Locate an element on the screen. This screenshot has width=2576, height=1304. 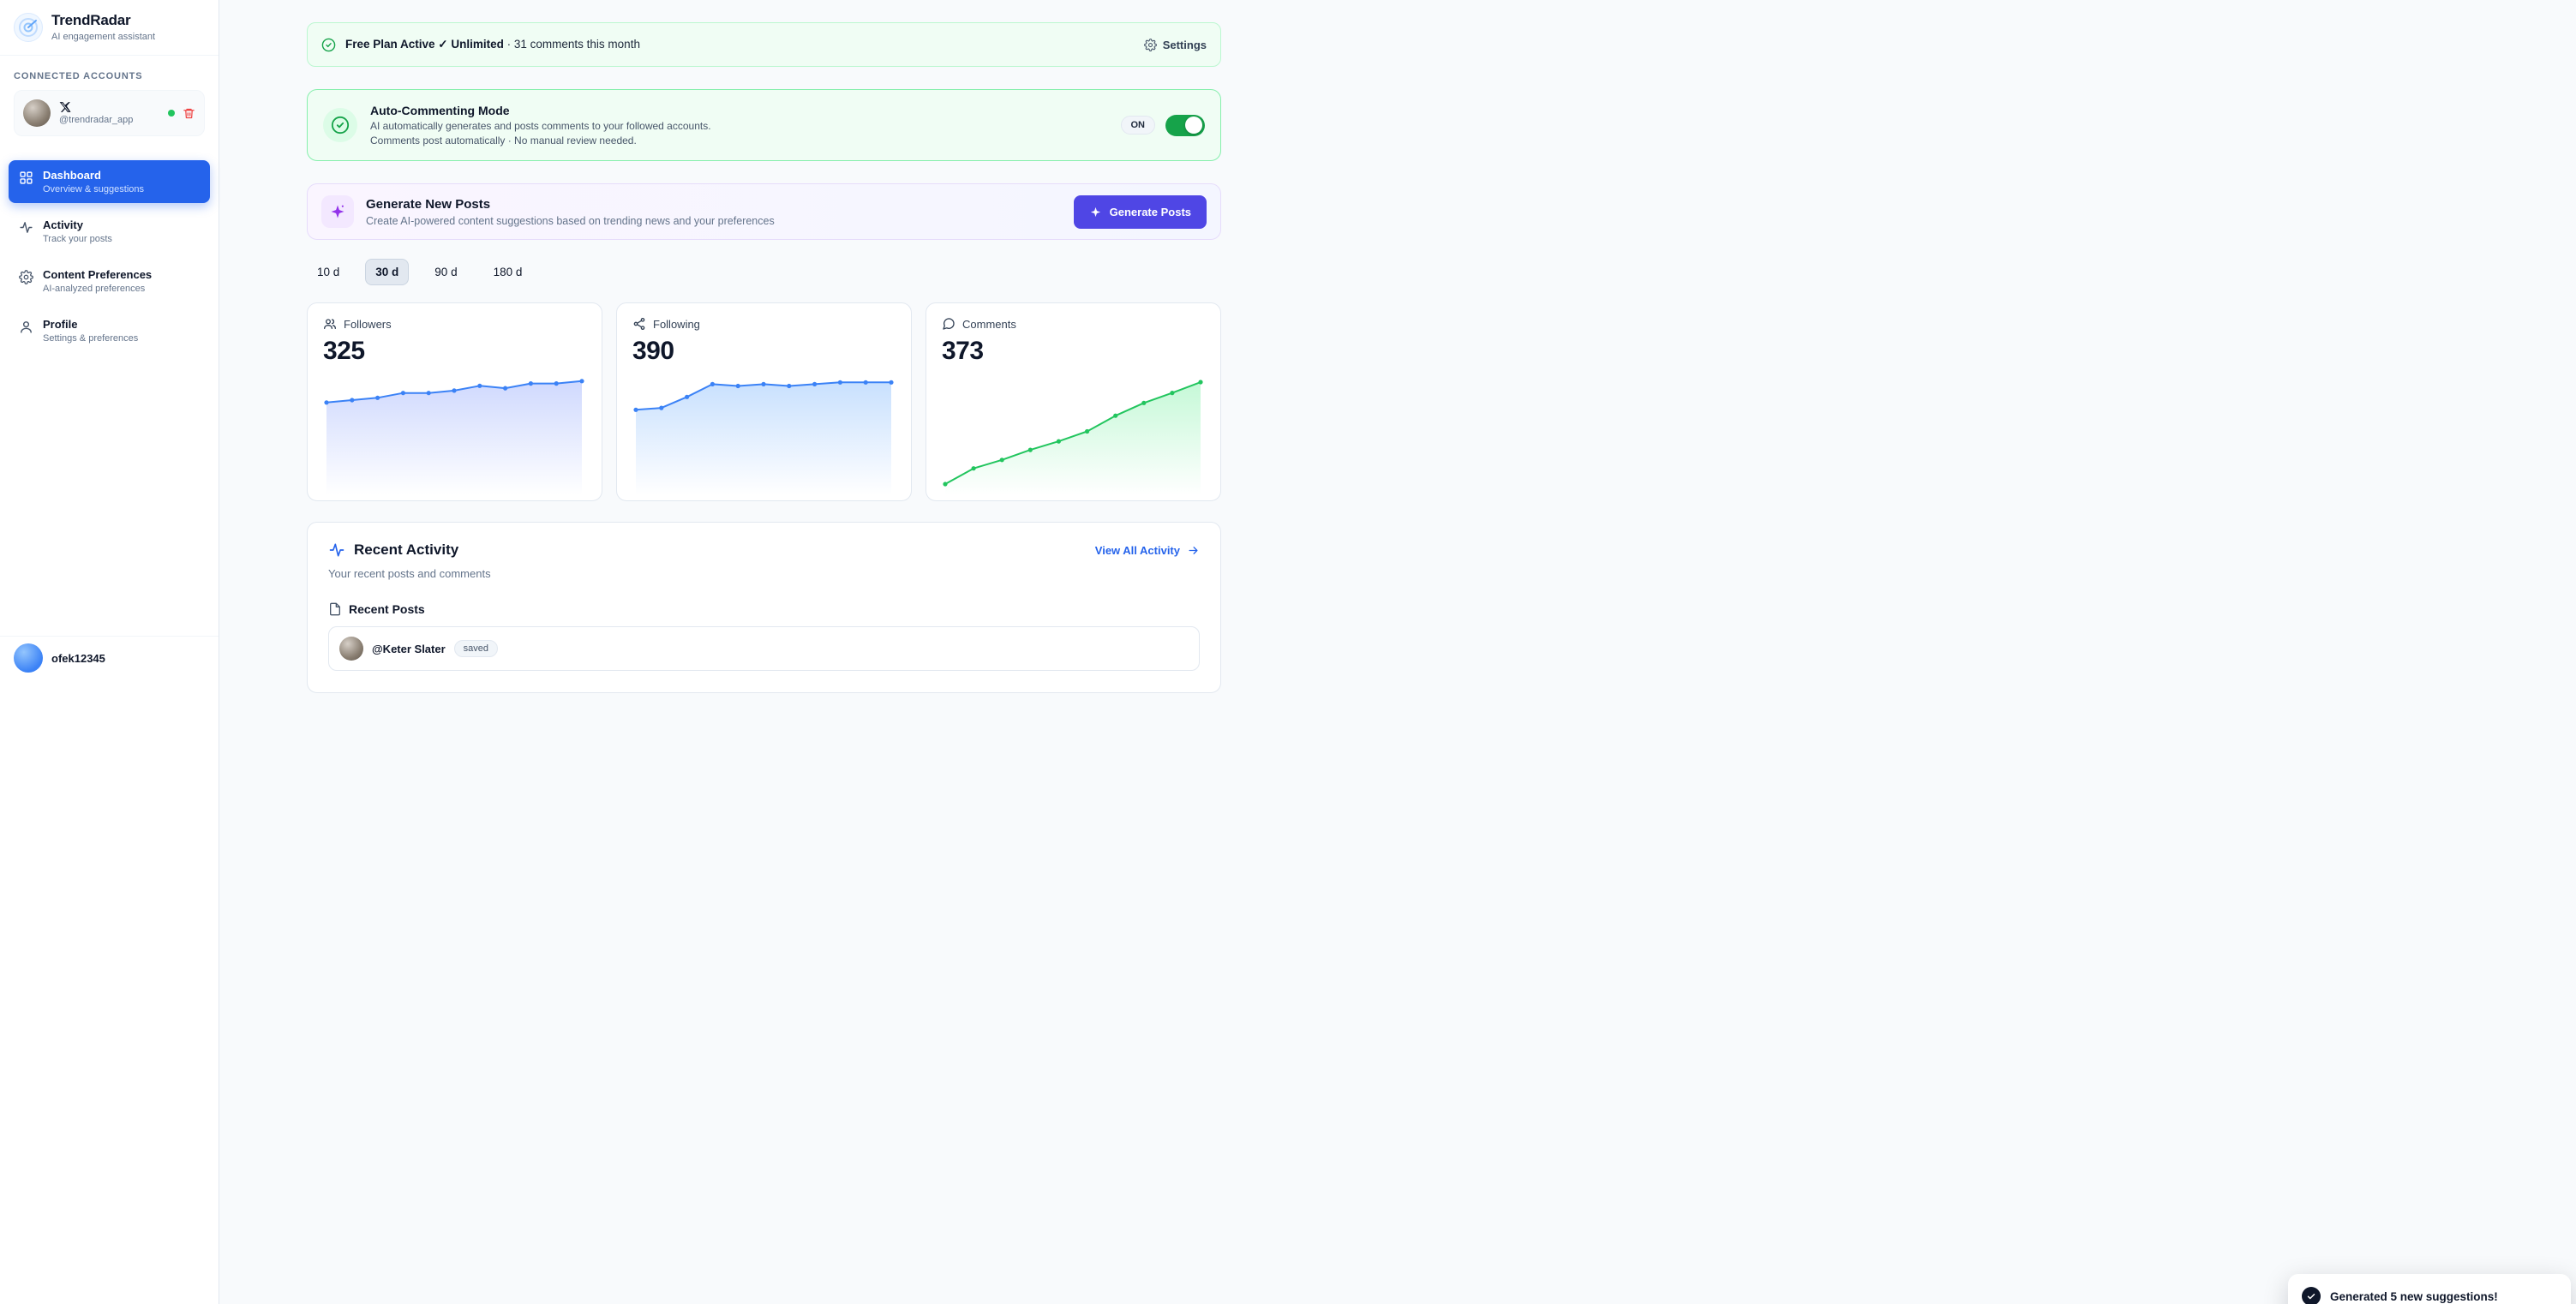
comments-card: Comments 373 is located at coordinates (1073, 401).